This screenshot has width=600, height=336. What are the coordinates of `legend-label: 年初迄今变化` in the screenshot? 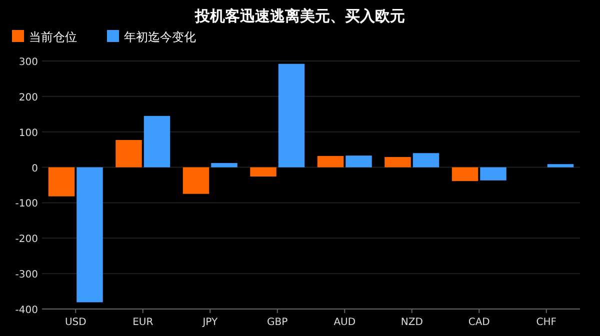 It's located at (160, 37).